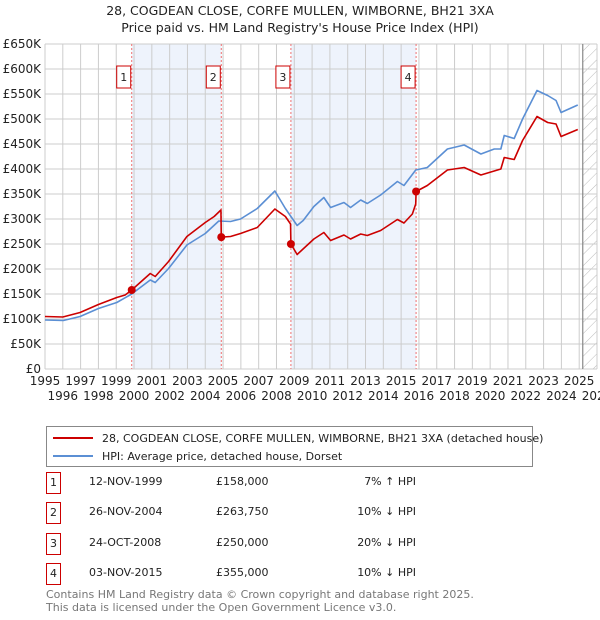 Image resolution: width=600 pixels, height=620 pixels. Describe the element at coordinates (73, 438) in the screenshot. I see `red-line-swatch` at that location.